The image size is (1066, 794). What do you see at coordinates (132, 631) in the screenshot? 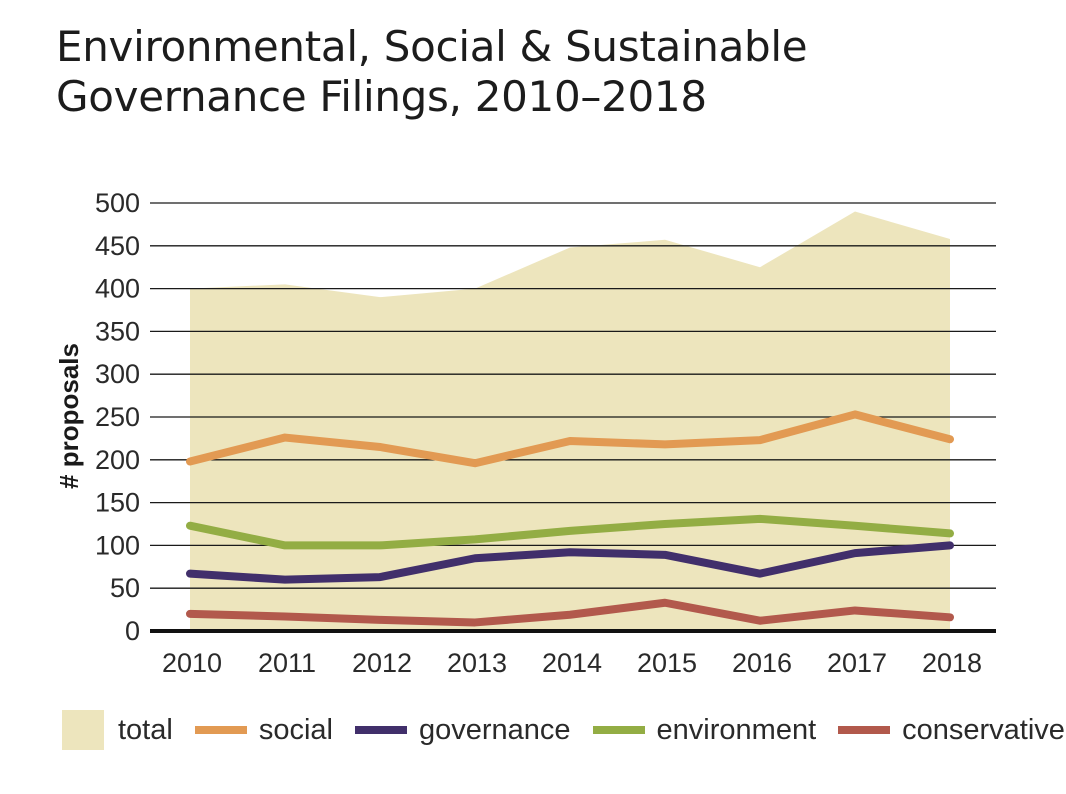
I see `y-tick-label-0: 0` at bounding box center [132, 631].